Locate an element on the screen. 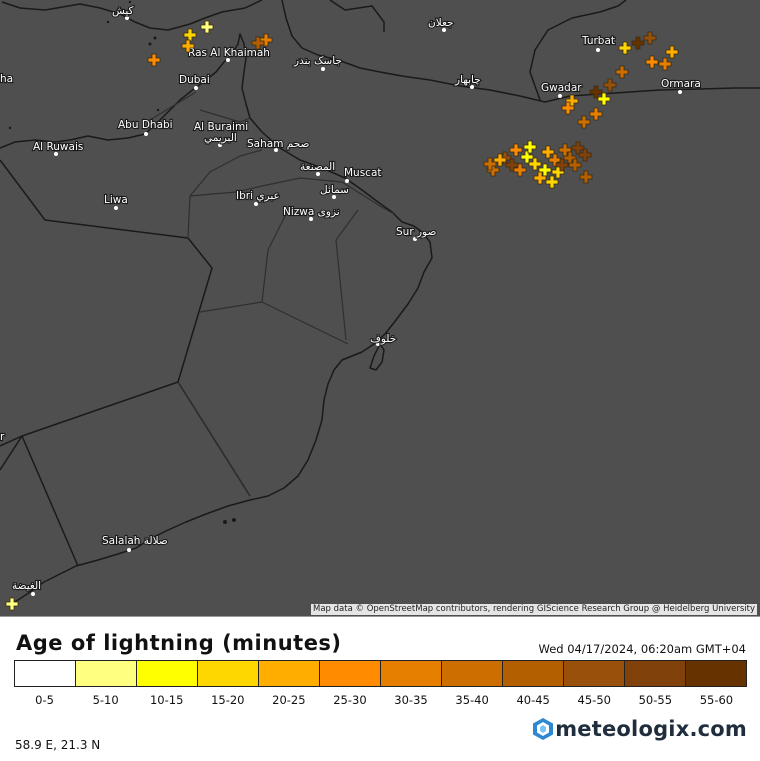 This screenshot has height=761, width=760. city-label-kish: کیش is located at coordinates (123, 11).